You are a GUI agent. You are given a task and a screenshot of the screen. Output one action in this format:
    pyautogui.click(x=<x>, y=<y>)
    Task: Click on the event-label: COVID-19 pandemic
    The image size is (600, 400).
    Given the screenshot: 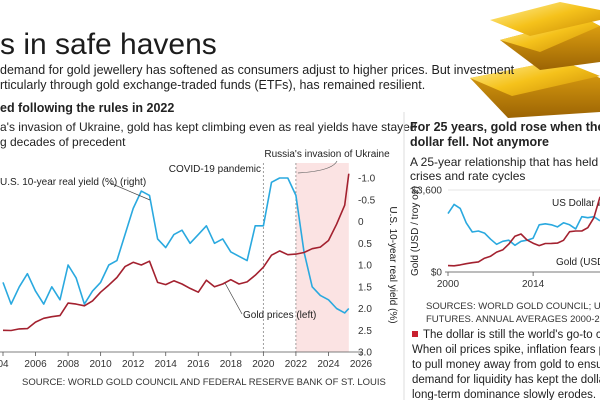 What is the action you would take?
    pyautogui.click(x=215, y=169)
    